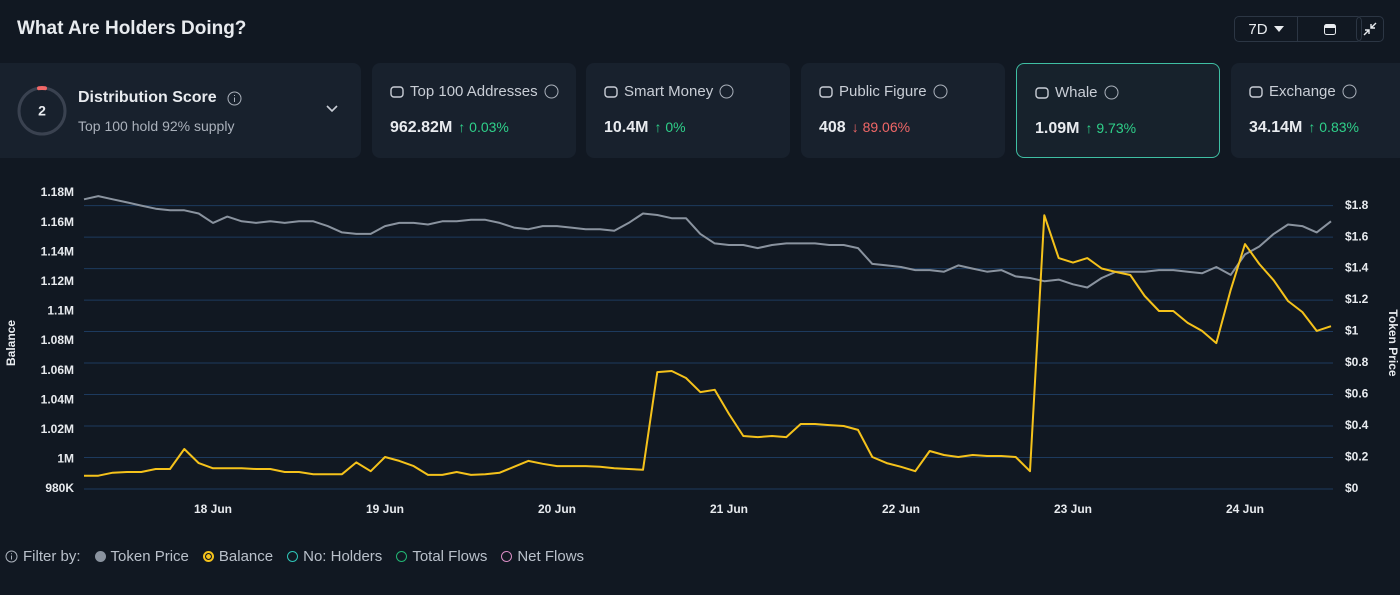 This screenshot has width=1400, height=595. I want to click on card-value-row: 10.4M ↑ 0%, so click(645, 128).